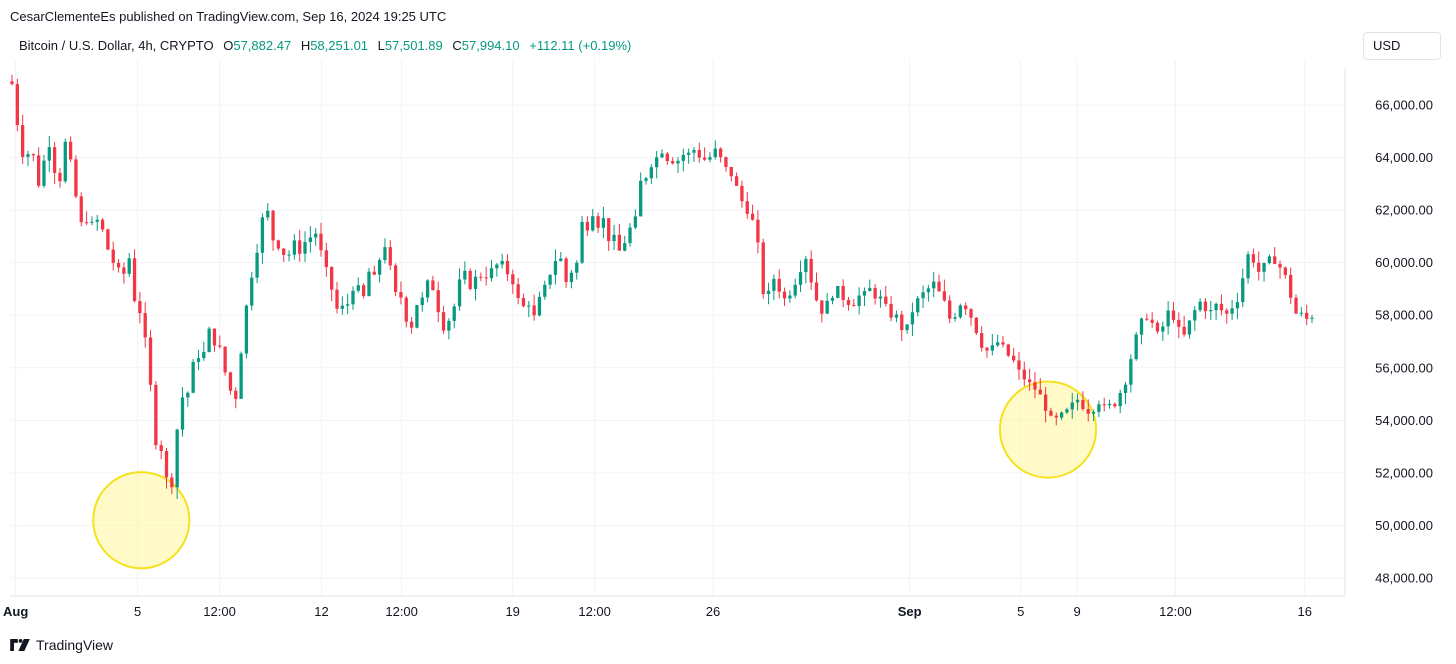 Image resolution: width=1456 pixels, height=664 pixels. What do you see at coordinates (75, 645) in the screenshot?
I see `tradingview-brand: TradingView` at bounding box center [75, 645].